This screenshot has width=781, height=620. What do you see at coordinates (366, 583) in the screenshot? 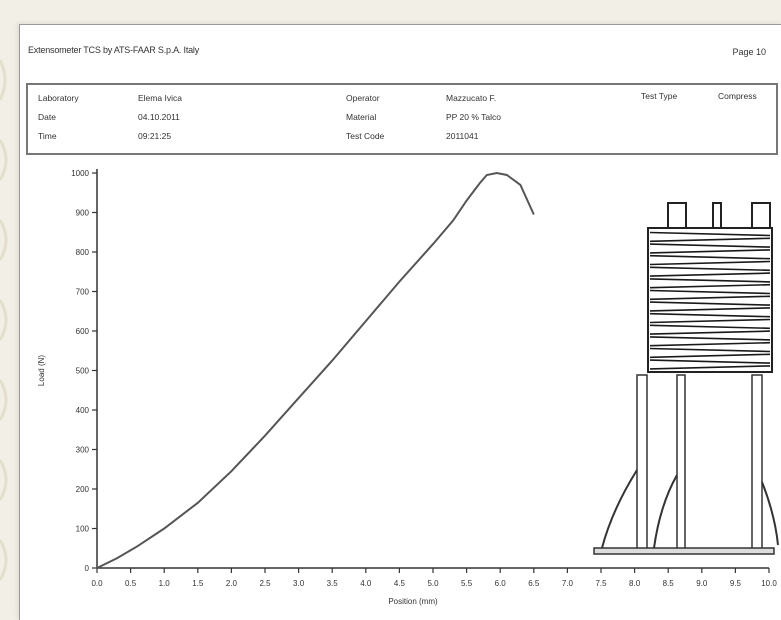
I see `x-tick-label: 4.0` at bounding box center [366, 583].